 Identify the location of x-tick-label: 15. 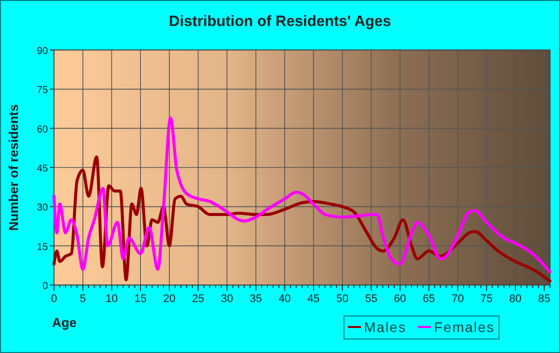
(140, 299).